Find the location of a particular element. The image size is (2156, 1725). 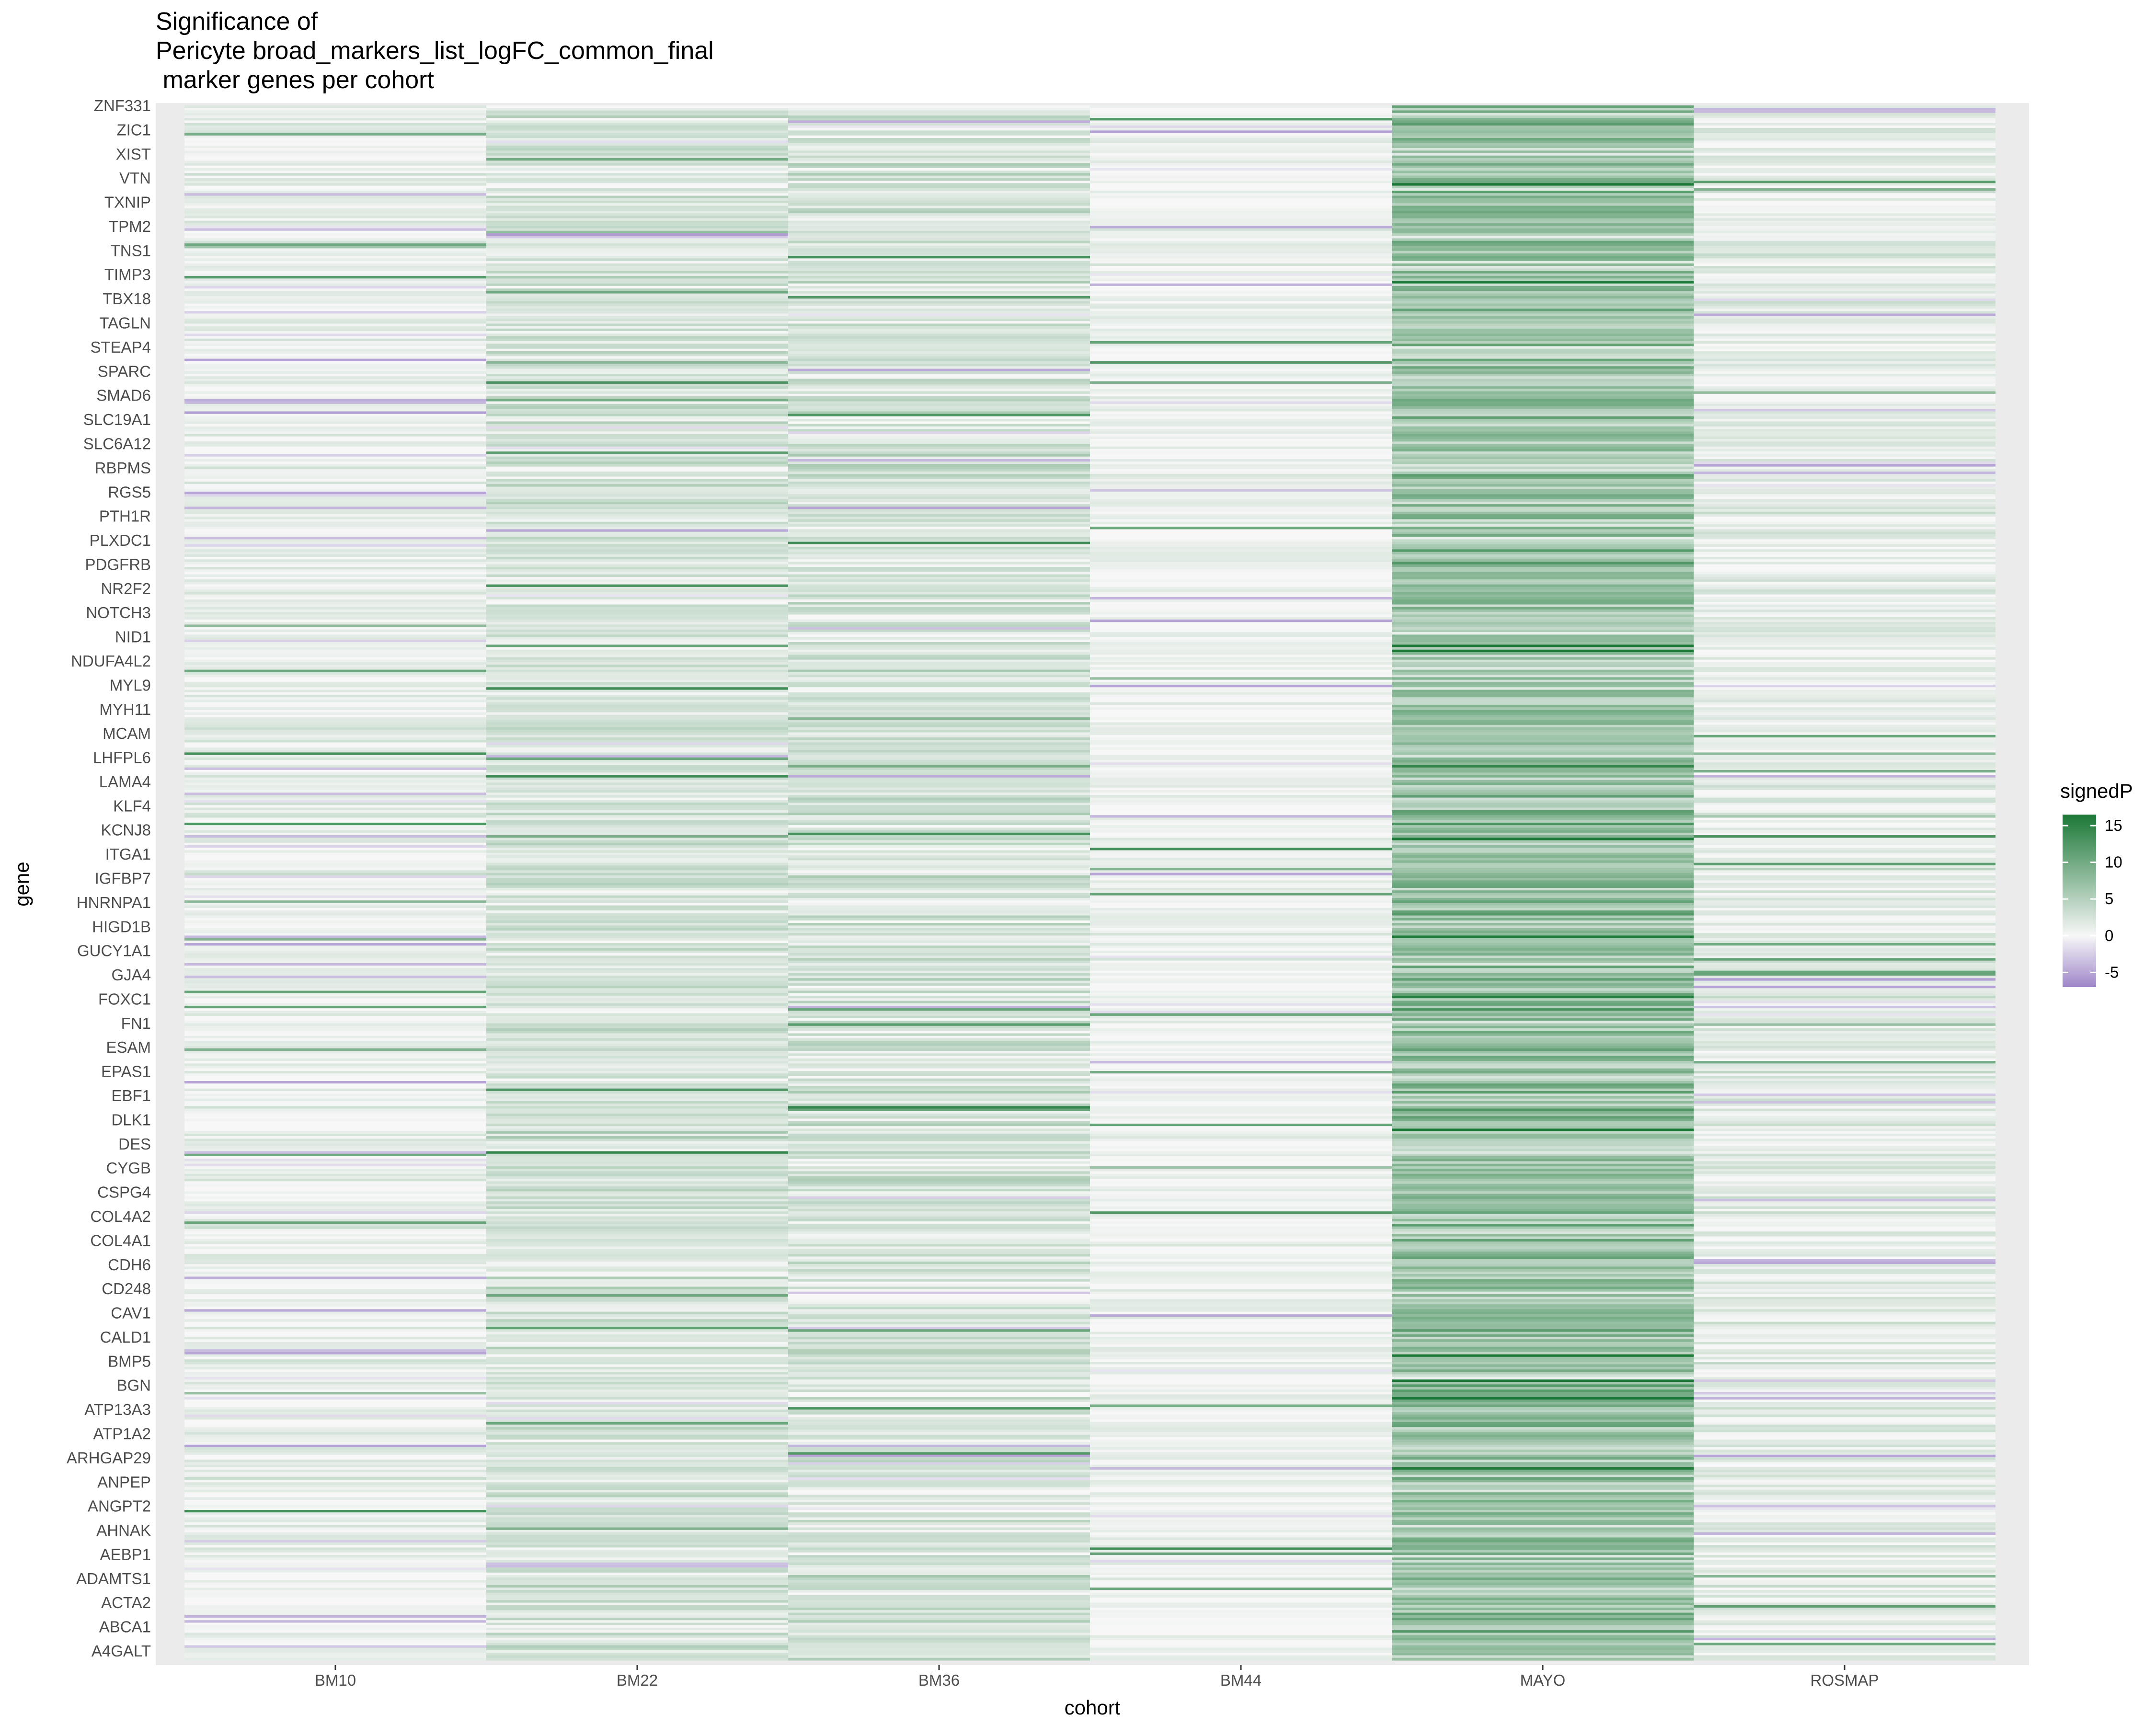

gene-label: PDGFRB is located at coordinates (118, 564).